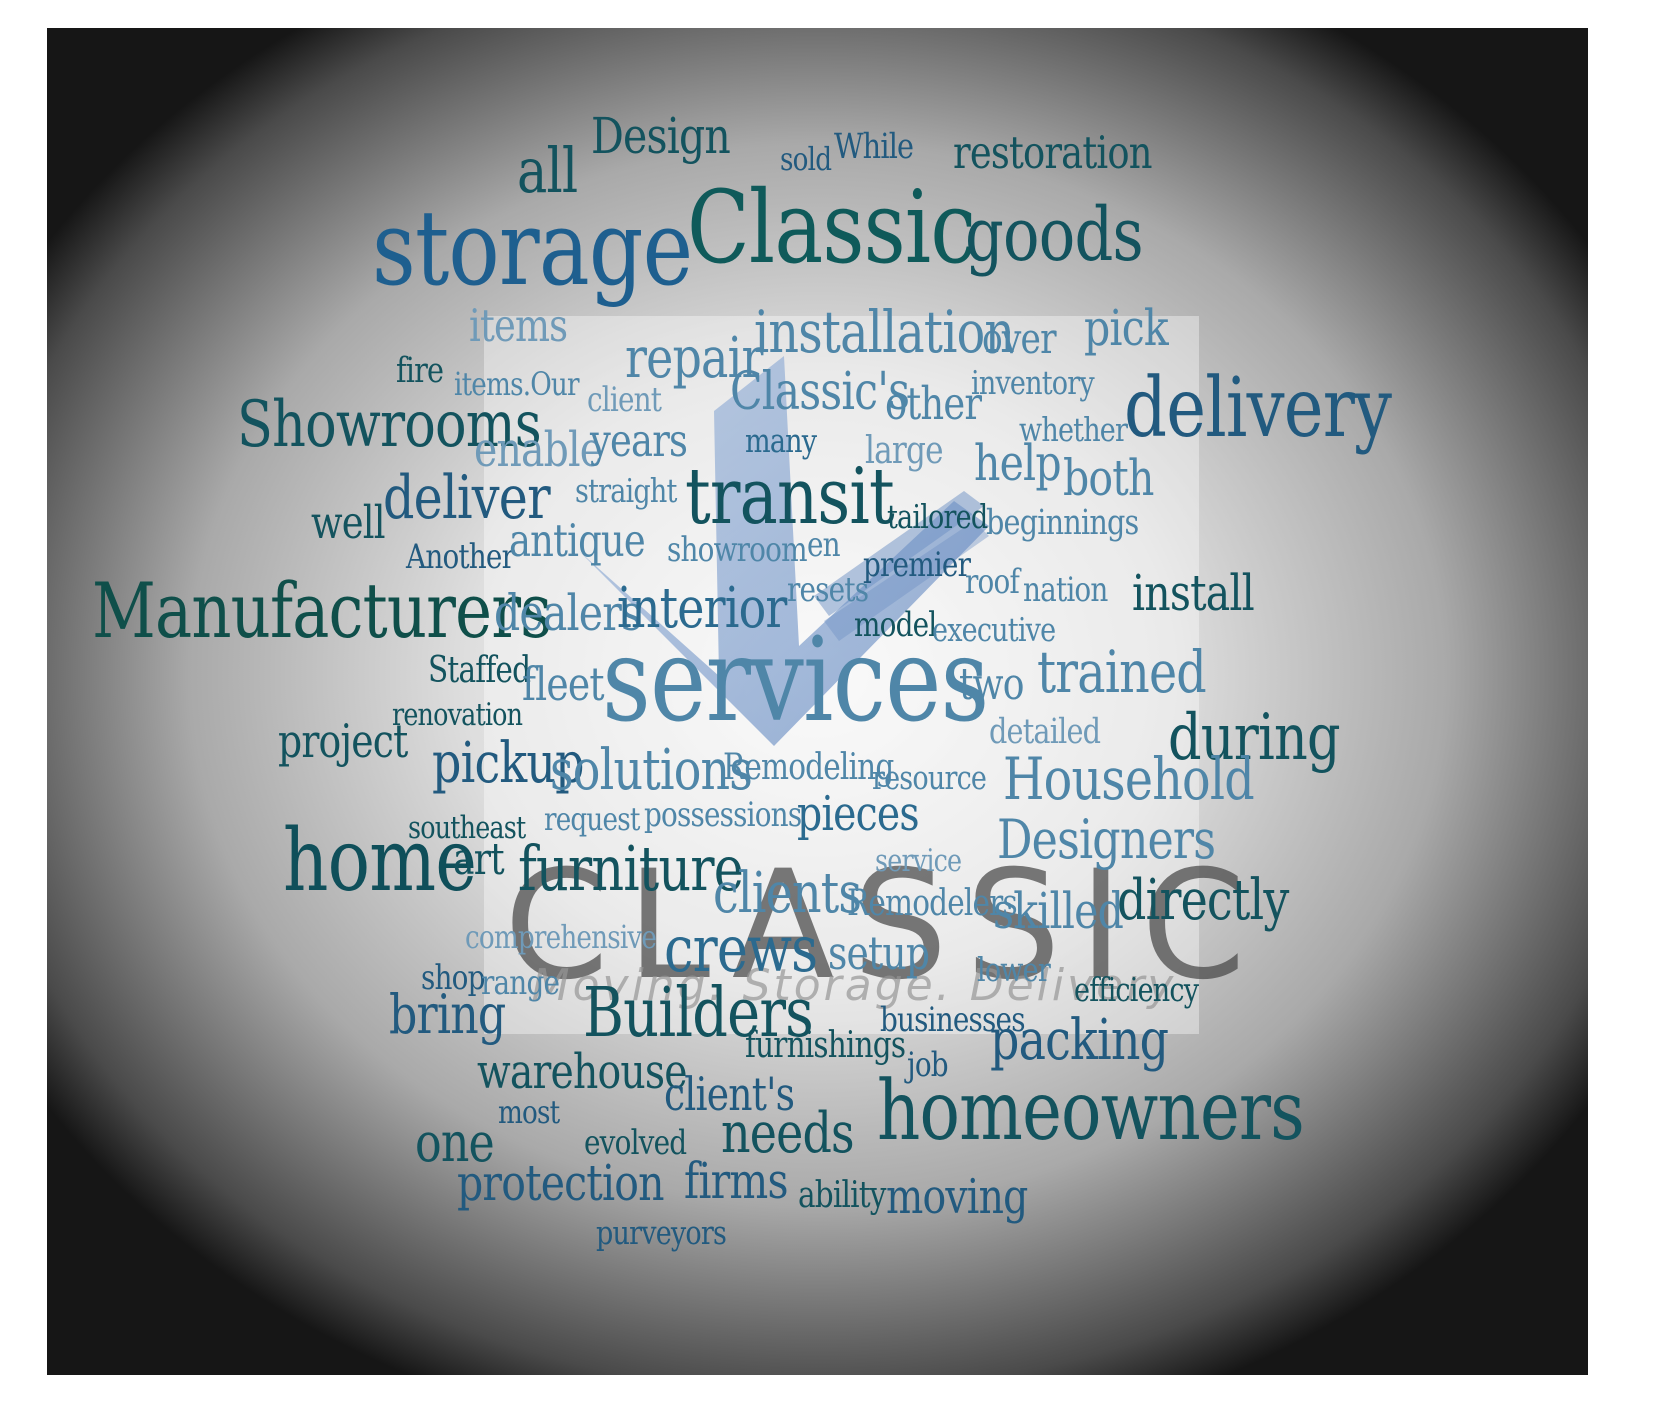  What do you see at coordinates (582, 1072) in the screenshot?
I see `word-warehouse: warehouse` at bounding box center [582, 1072].